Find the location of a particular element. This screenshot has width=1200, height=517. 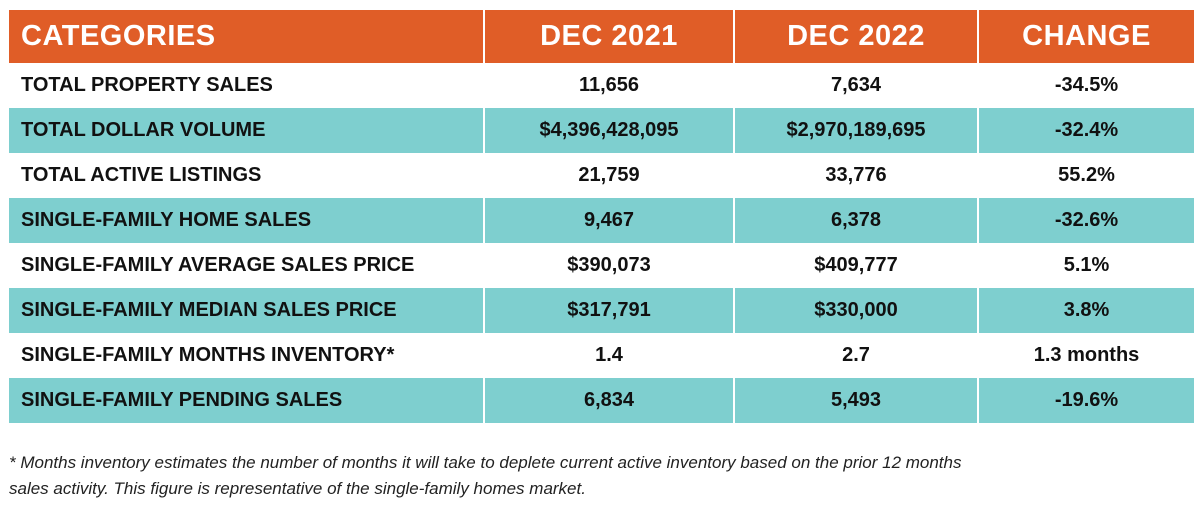

row-dec-2022-value: 2.7 is located at coordinates (856, 355).